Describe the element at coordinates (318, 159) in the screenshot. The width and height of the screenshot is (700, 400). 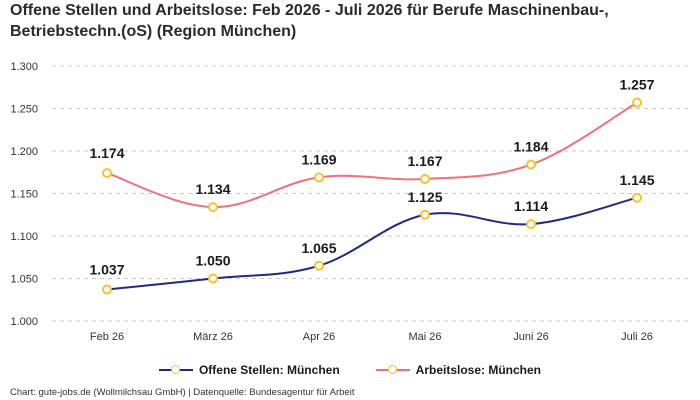
I see `data-label-s1-2: 1.169` at that location.